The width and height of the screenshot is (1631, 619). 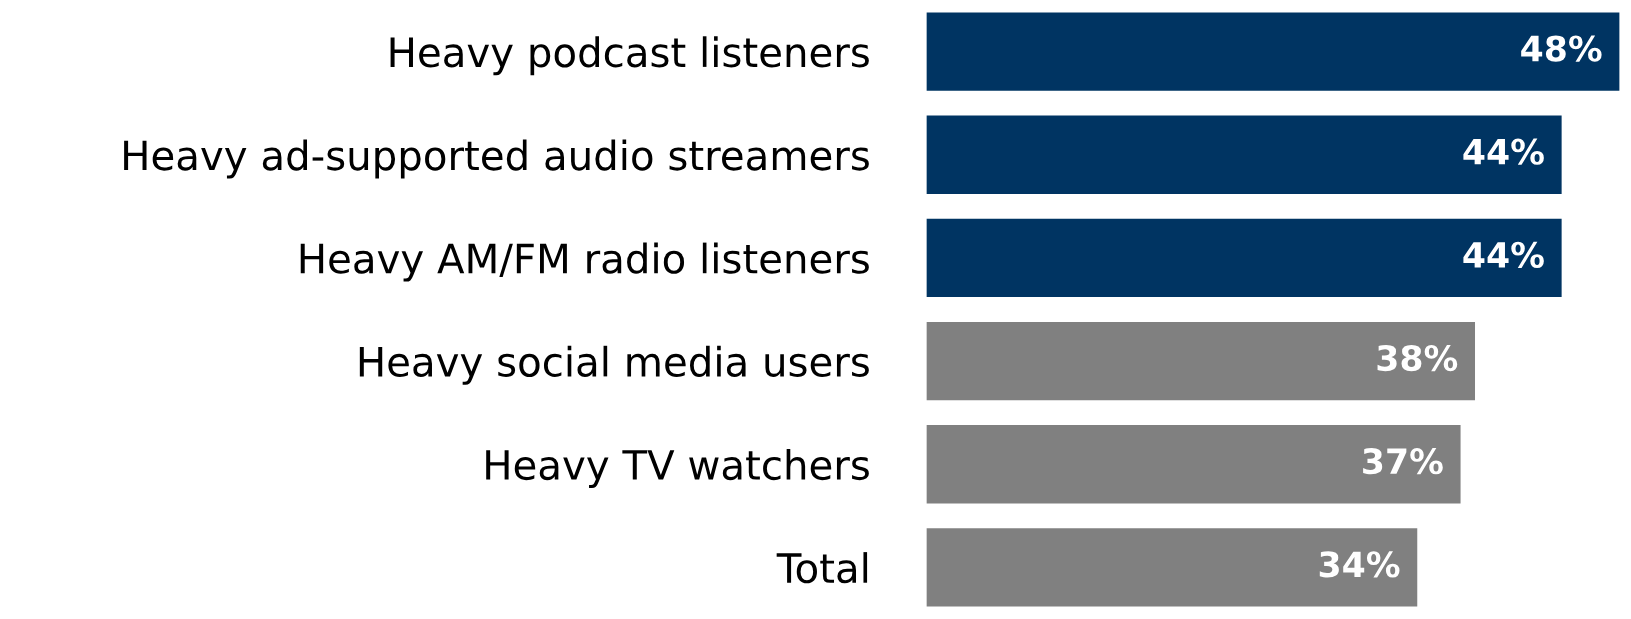 I want to click on y-tick-label: Heavy AM/FM radio listeners, so click(x=584, y=262).